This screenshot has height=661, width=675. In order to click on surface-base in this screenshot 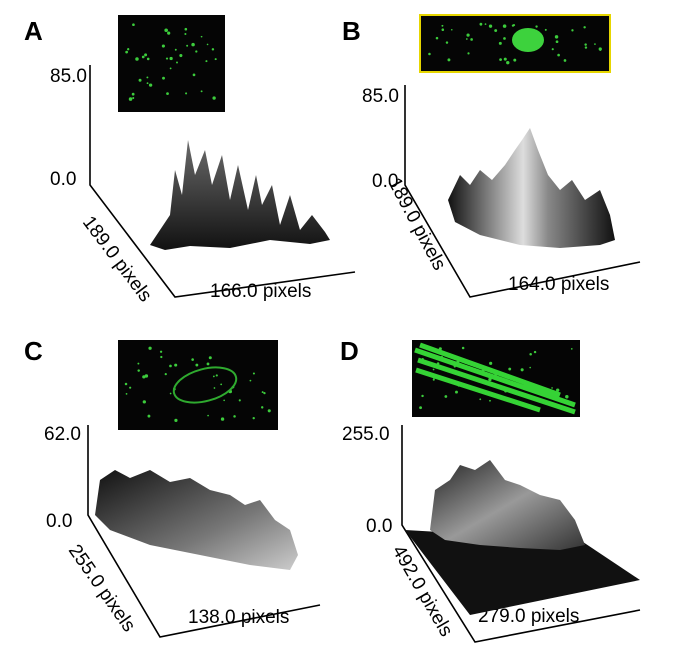, I will do `click(522, 572)`.